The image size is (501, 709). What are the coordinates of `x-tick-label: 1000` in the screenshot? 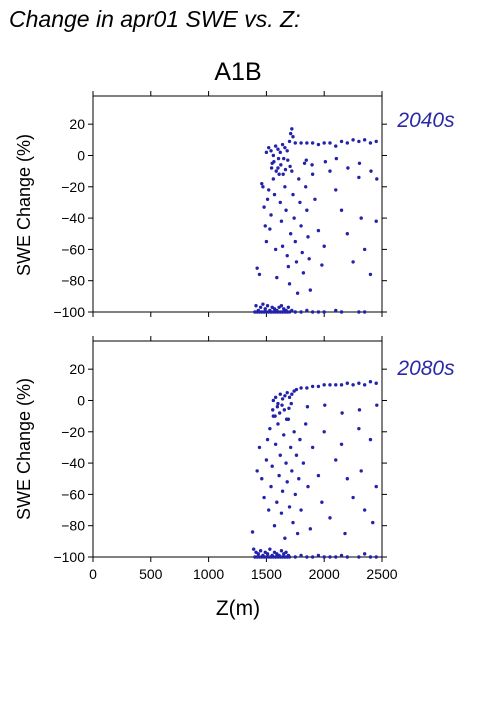 It's located at (208, 574).